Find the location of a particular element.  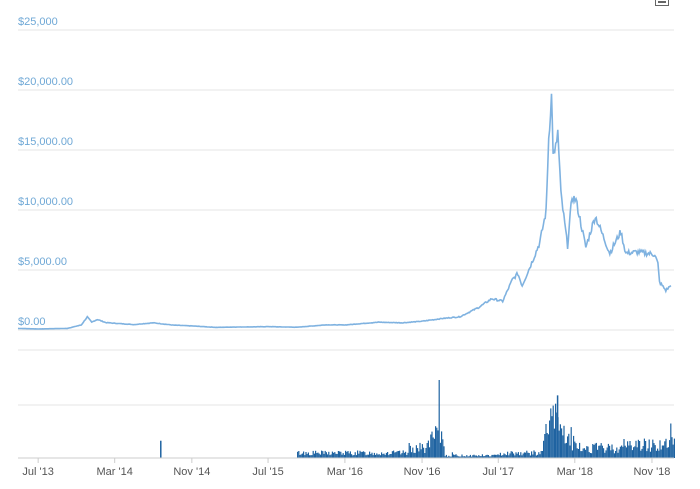

chart-menu-icon is located at coordinates (662, 3).